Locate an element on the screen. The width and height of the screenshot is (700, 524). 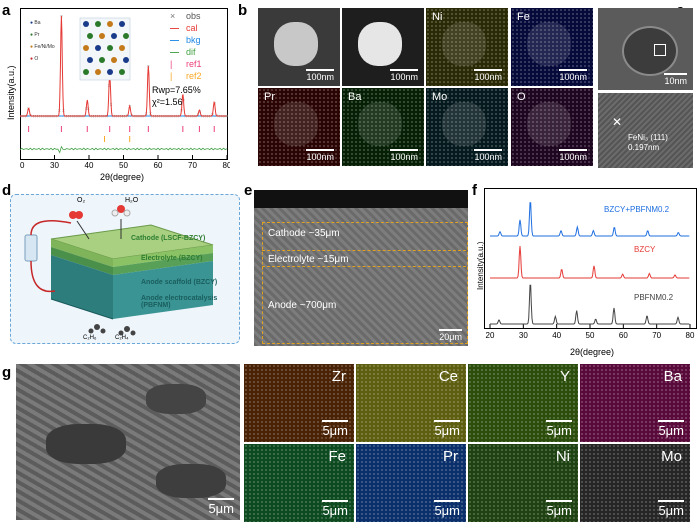
lattice-spacing: 0.197nm is located at coordinates (644, 147).